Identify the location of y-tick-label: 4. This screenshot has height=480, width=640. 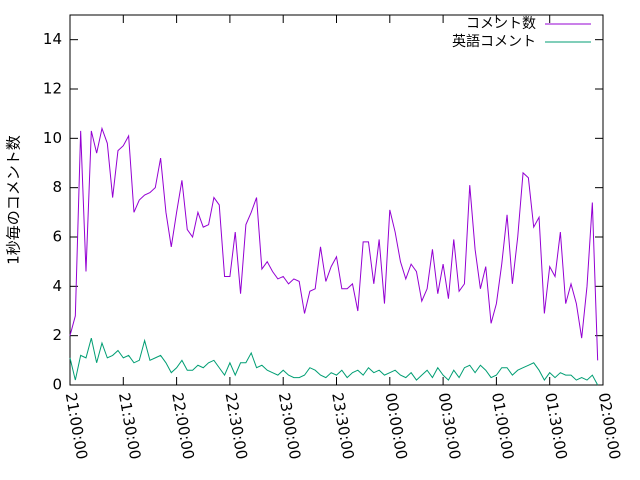
(57, 286).